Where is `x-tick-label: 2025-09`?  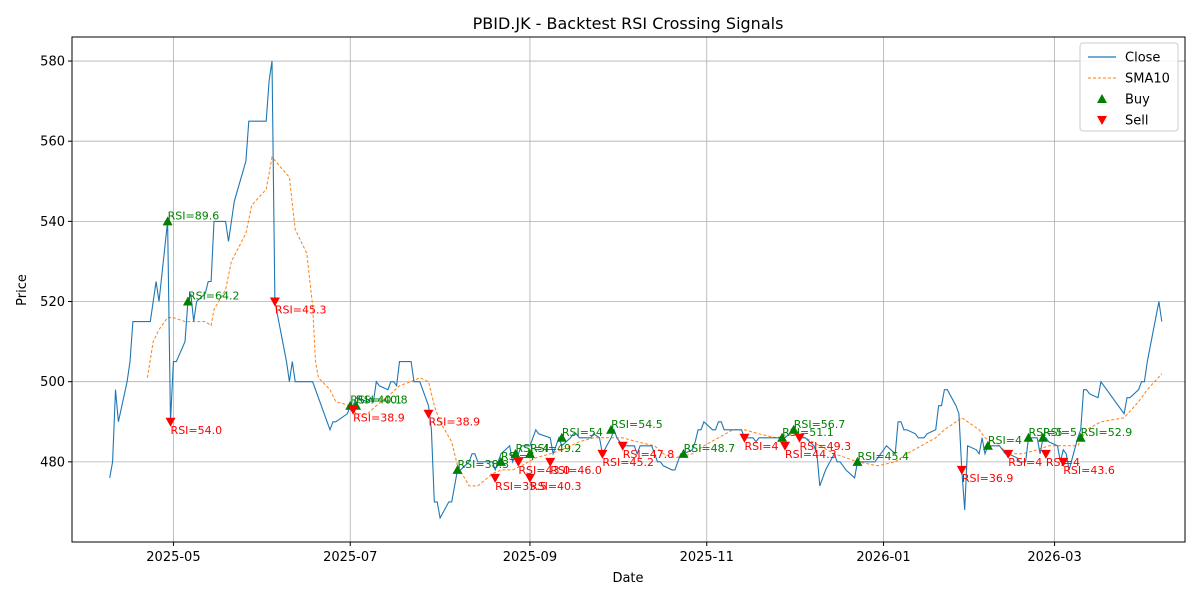
x-tick-label: 2025-09 is located at coordinates (530, 557).